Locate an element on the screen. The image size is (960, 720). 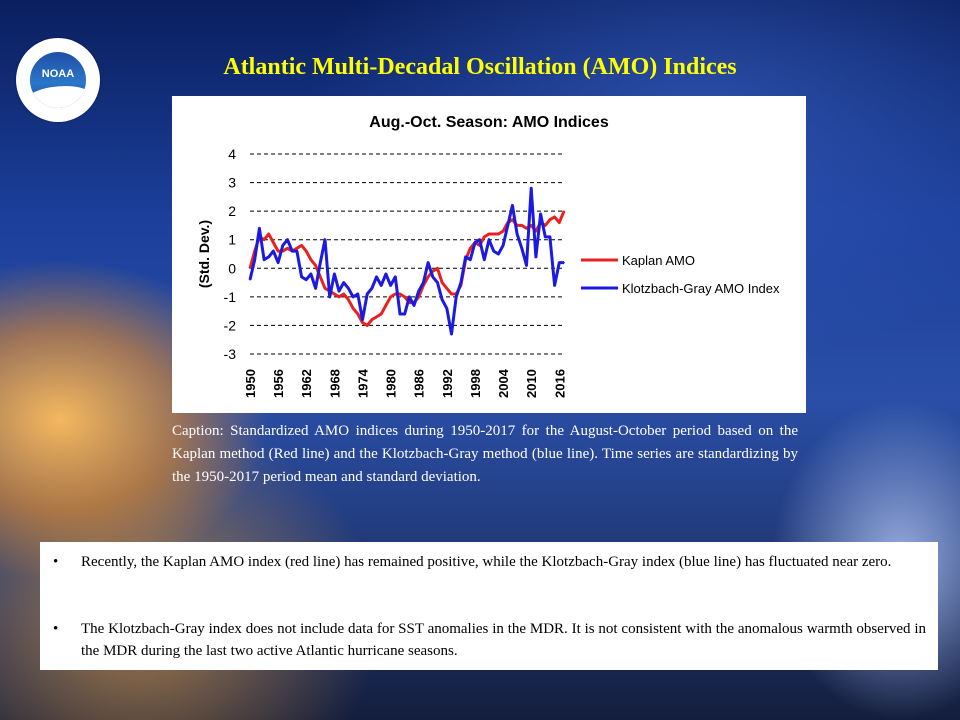
logo-wave-shape is located at coordinates (58, 97).